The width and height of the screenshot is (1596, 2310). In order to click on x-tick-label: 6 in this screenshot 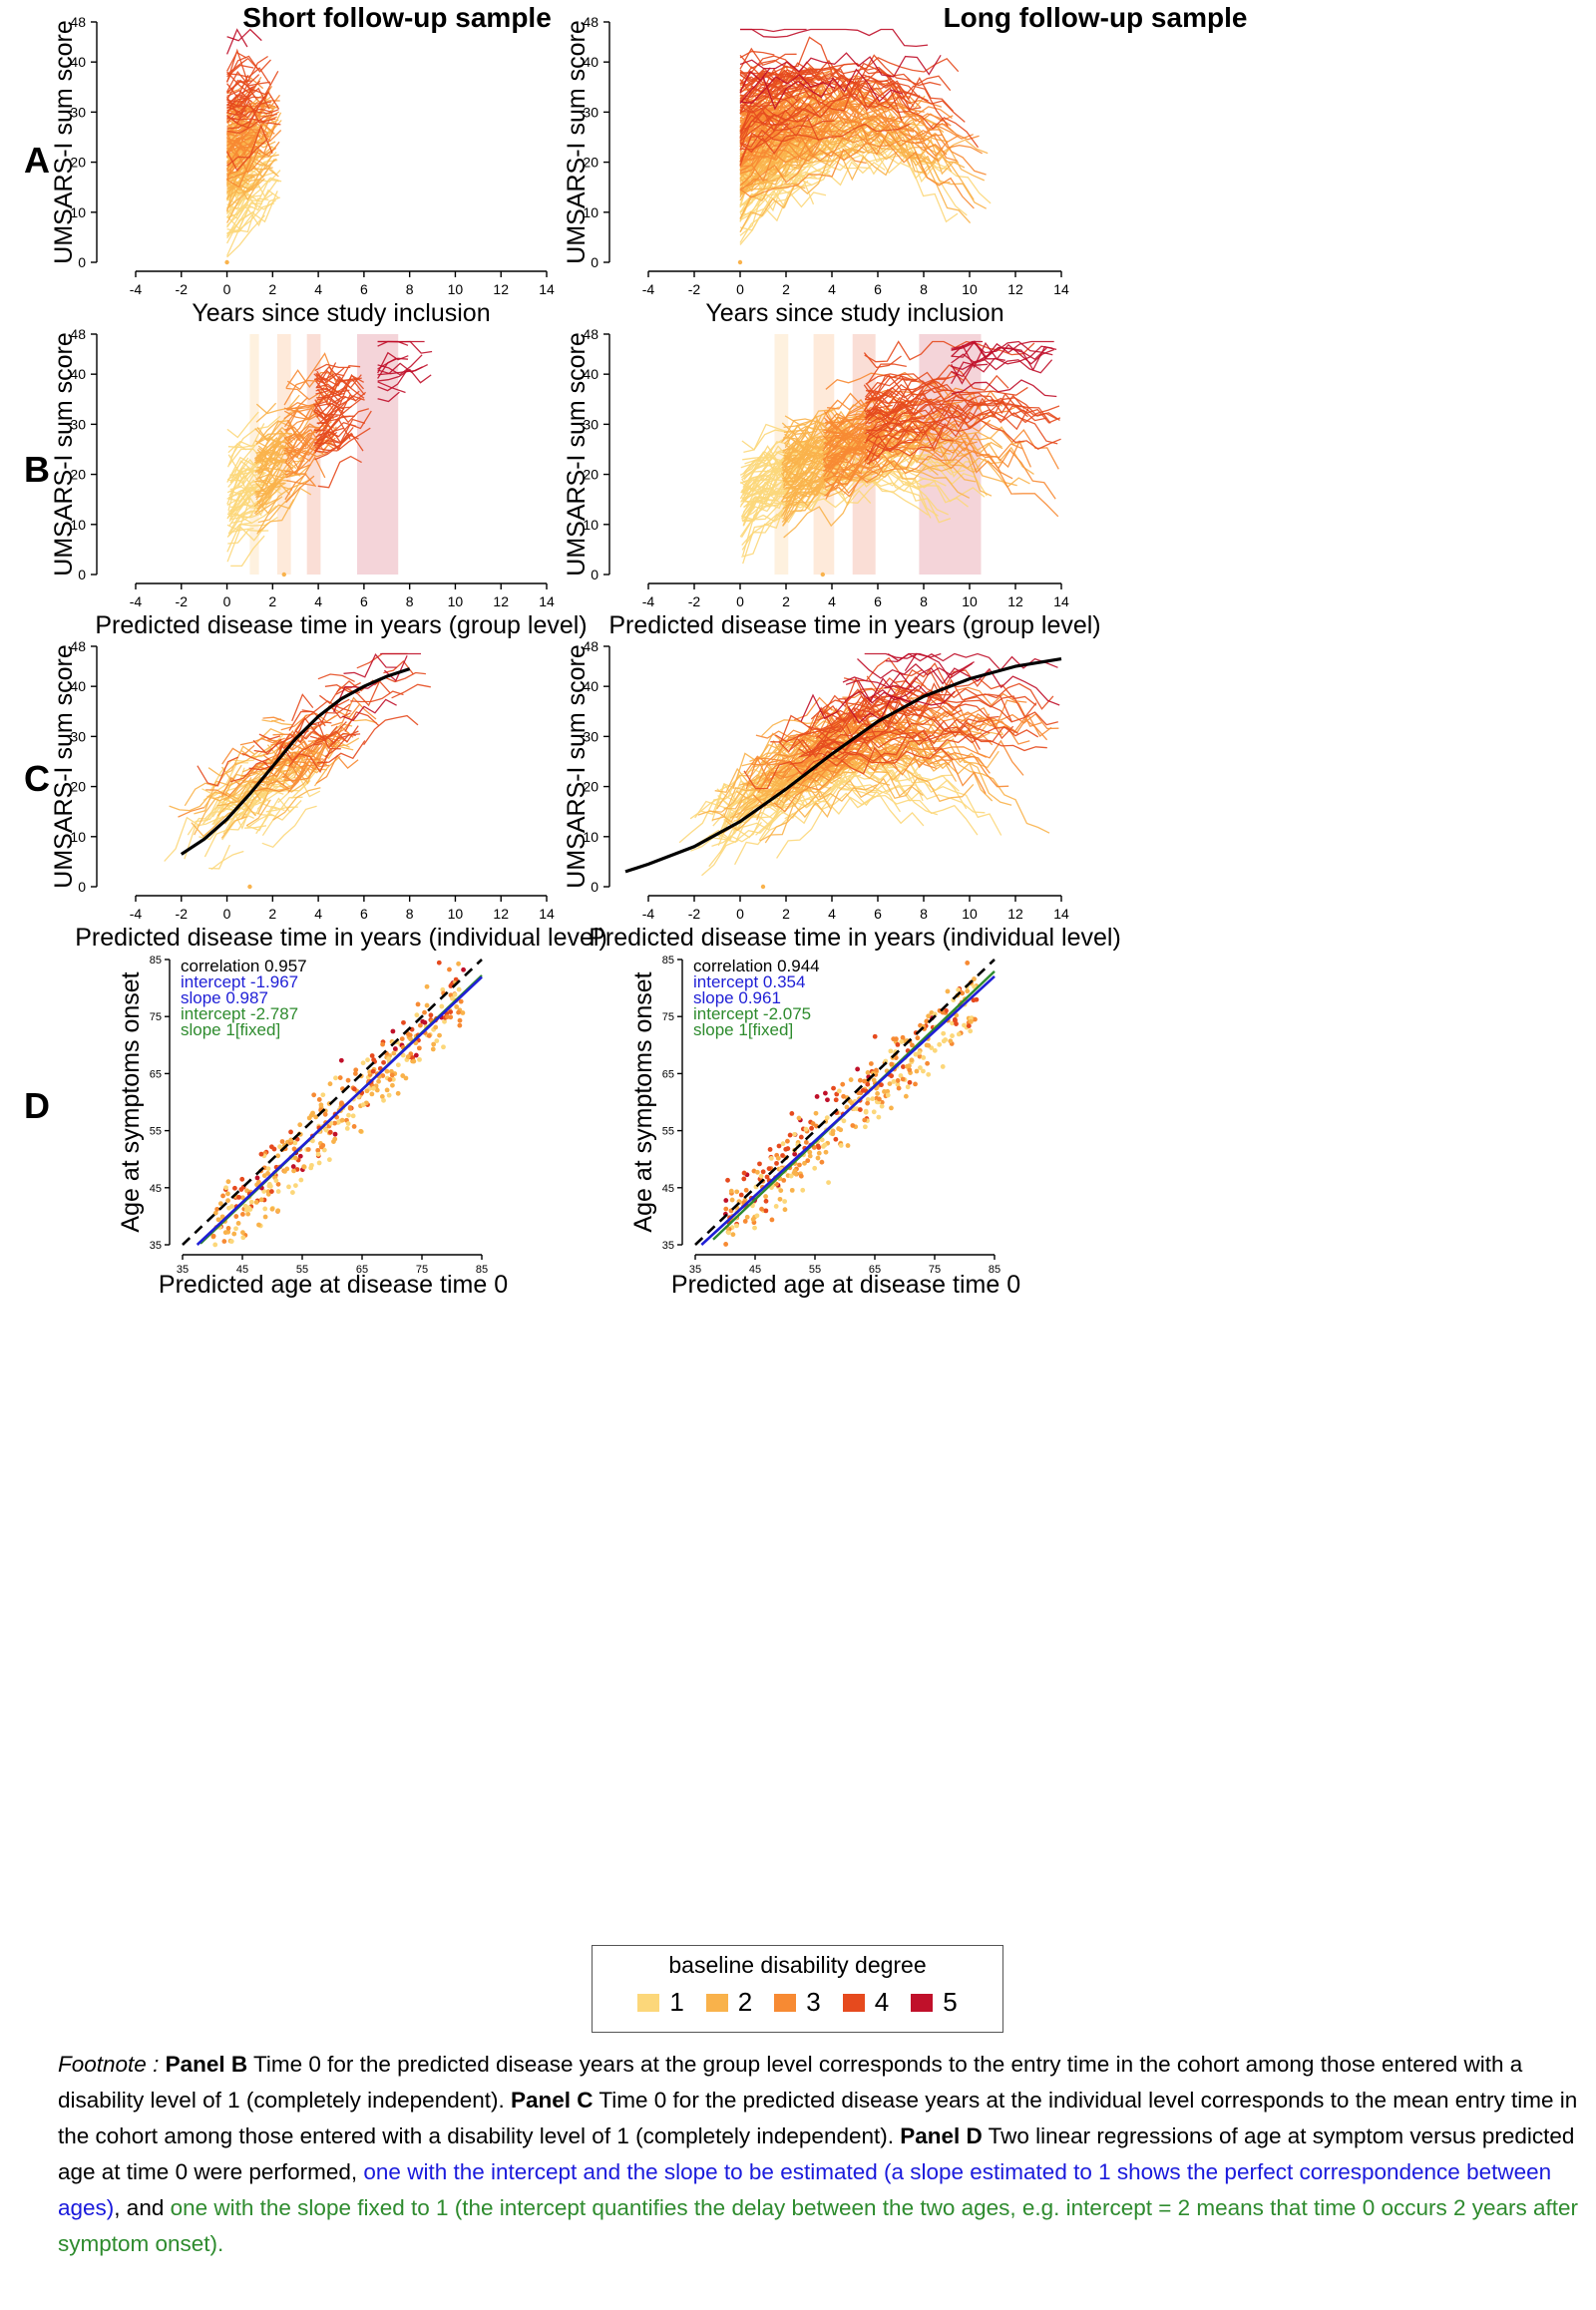, I will do `click(878, 601)`.